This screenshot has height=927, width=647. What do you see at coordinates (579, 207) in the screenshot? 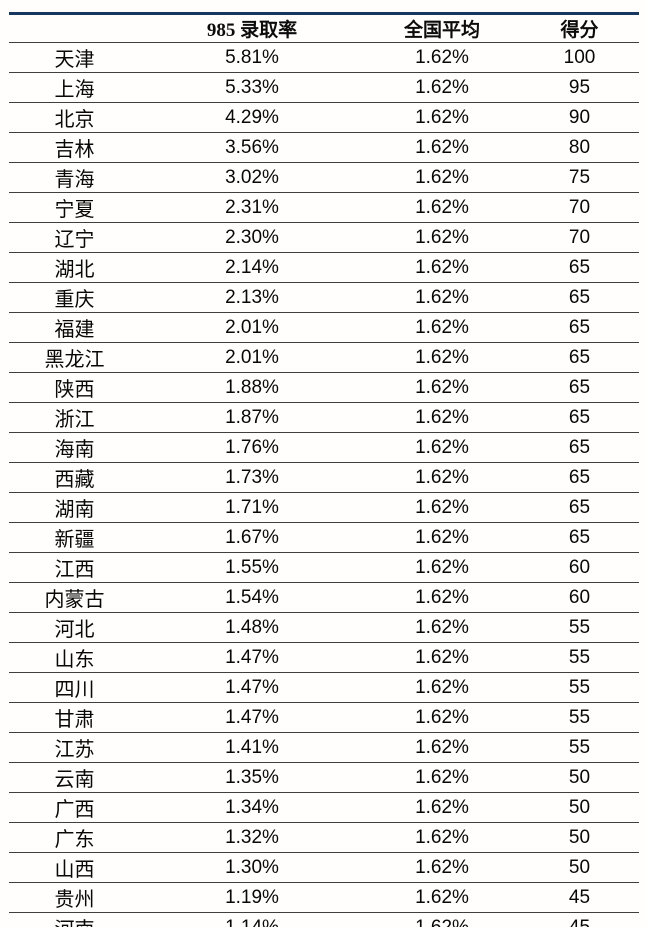
I see `score-cell: 70` at bounding box center [579, 207].